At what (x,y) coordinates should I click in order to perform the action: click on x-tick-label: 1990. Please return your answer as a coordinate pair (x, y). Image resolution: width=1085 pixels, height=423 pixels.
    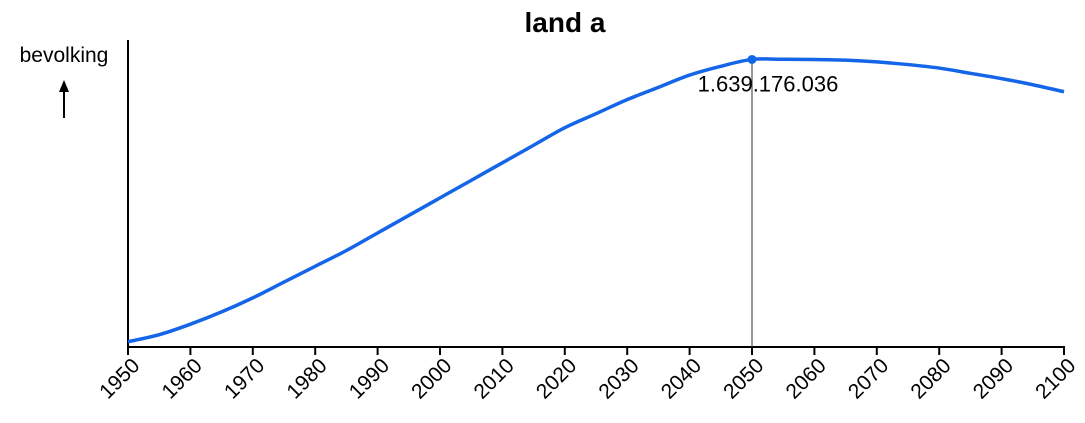
    Looking at the image, I should click on (369, 378).